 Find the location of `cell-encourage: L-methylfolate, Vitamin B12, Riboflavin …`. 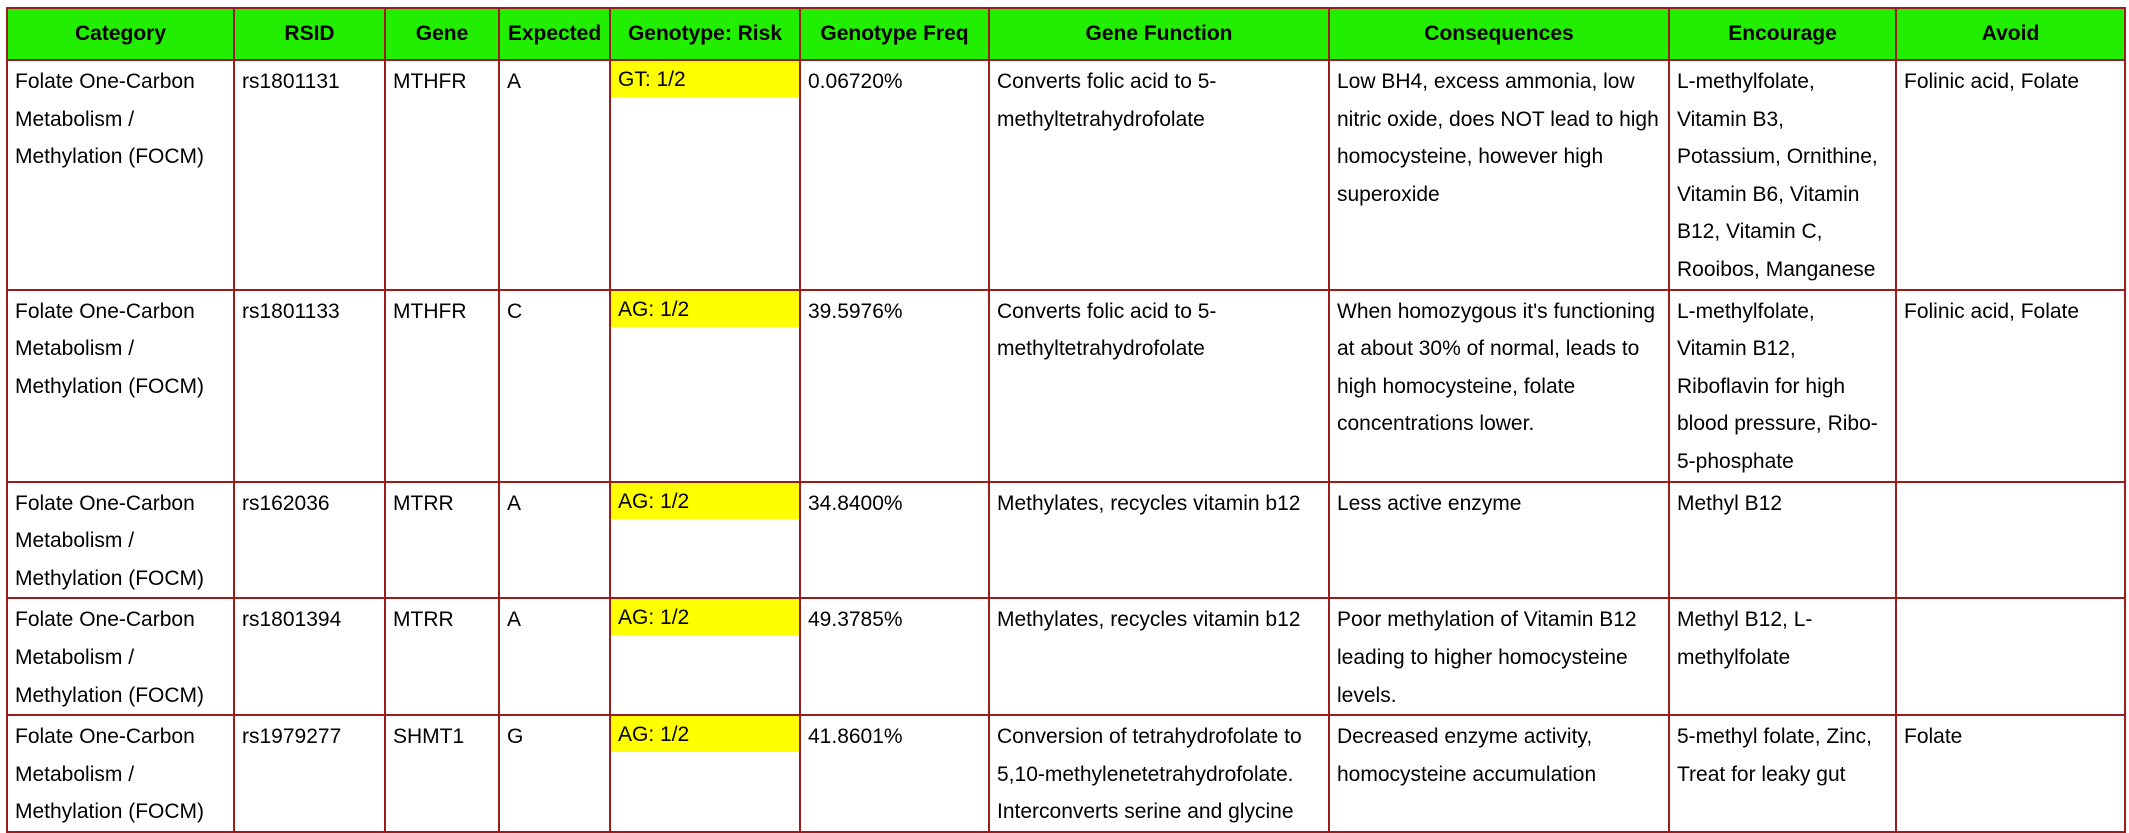

cell-encourage: L-methylfolate, Vitamin B12, Riboflavin … is located at coordinates (1782, 385).